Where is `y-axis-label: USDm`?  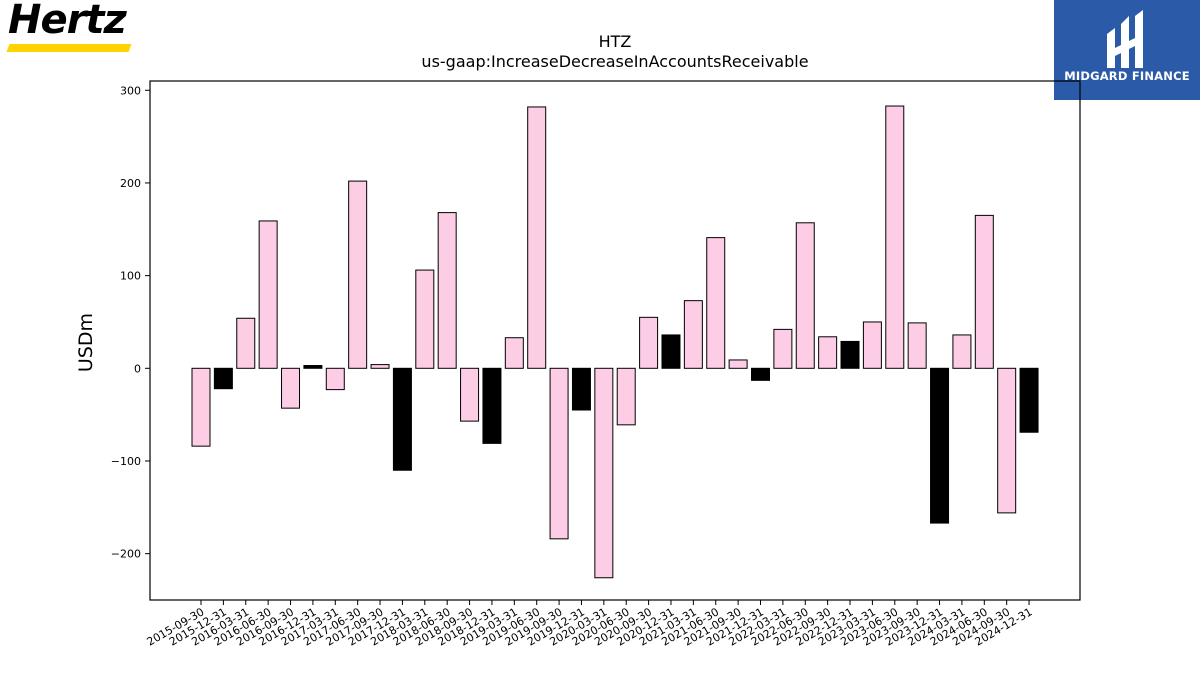 y-axis-label: USDm is located at coordinates (86, 342).